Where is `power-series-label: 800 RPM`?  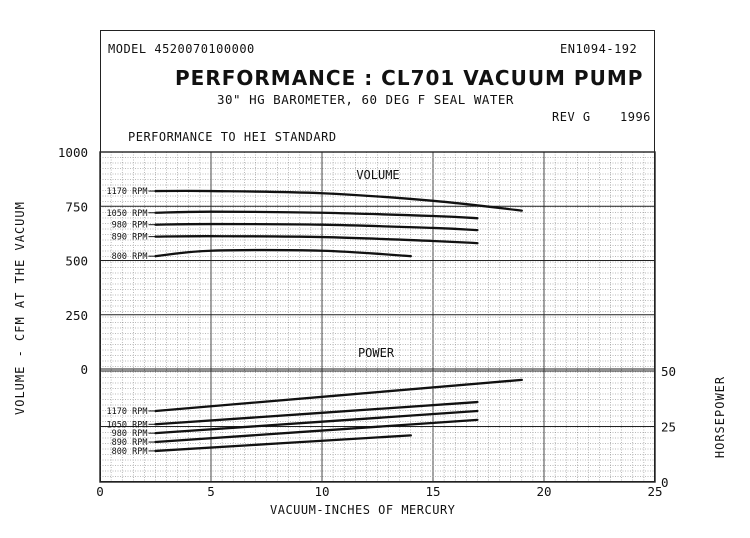
power-series-label: 800 RPM is located at coordinates (130, 452).